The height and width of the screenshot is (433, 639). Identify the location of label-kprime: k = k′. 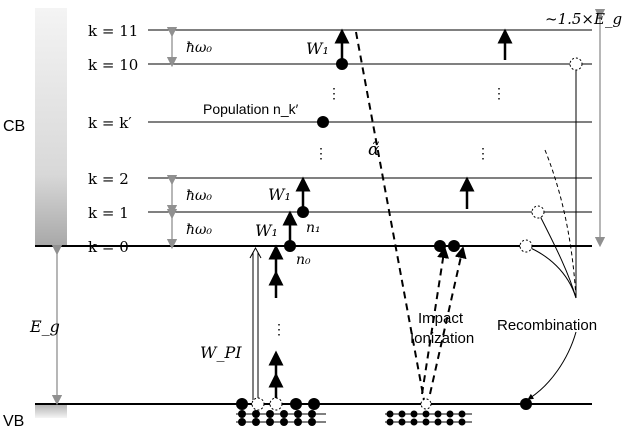
(110, 123).